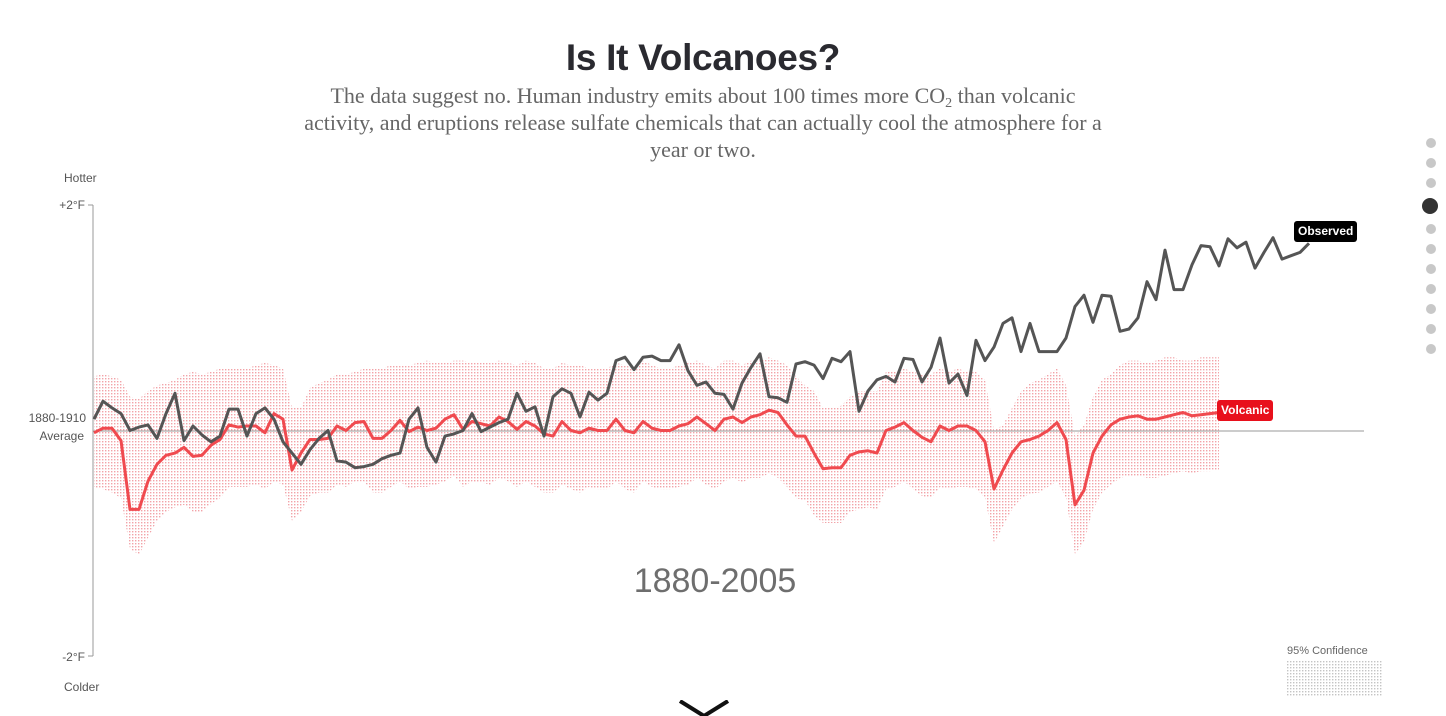  I want to click on y-top-label: Hotter, so click(80, 178).